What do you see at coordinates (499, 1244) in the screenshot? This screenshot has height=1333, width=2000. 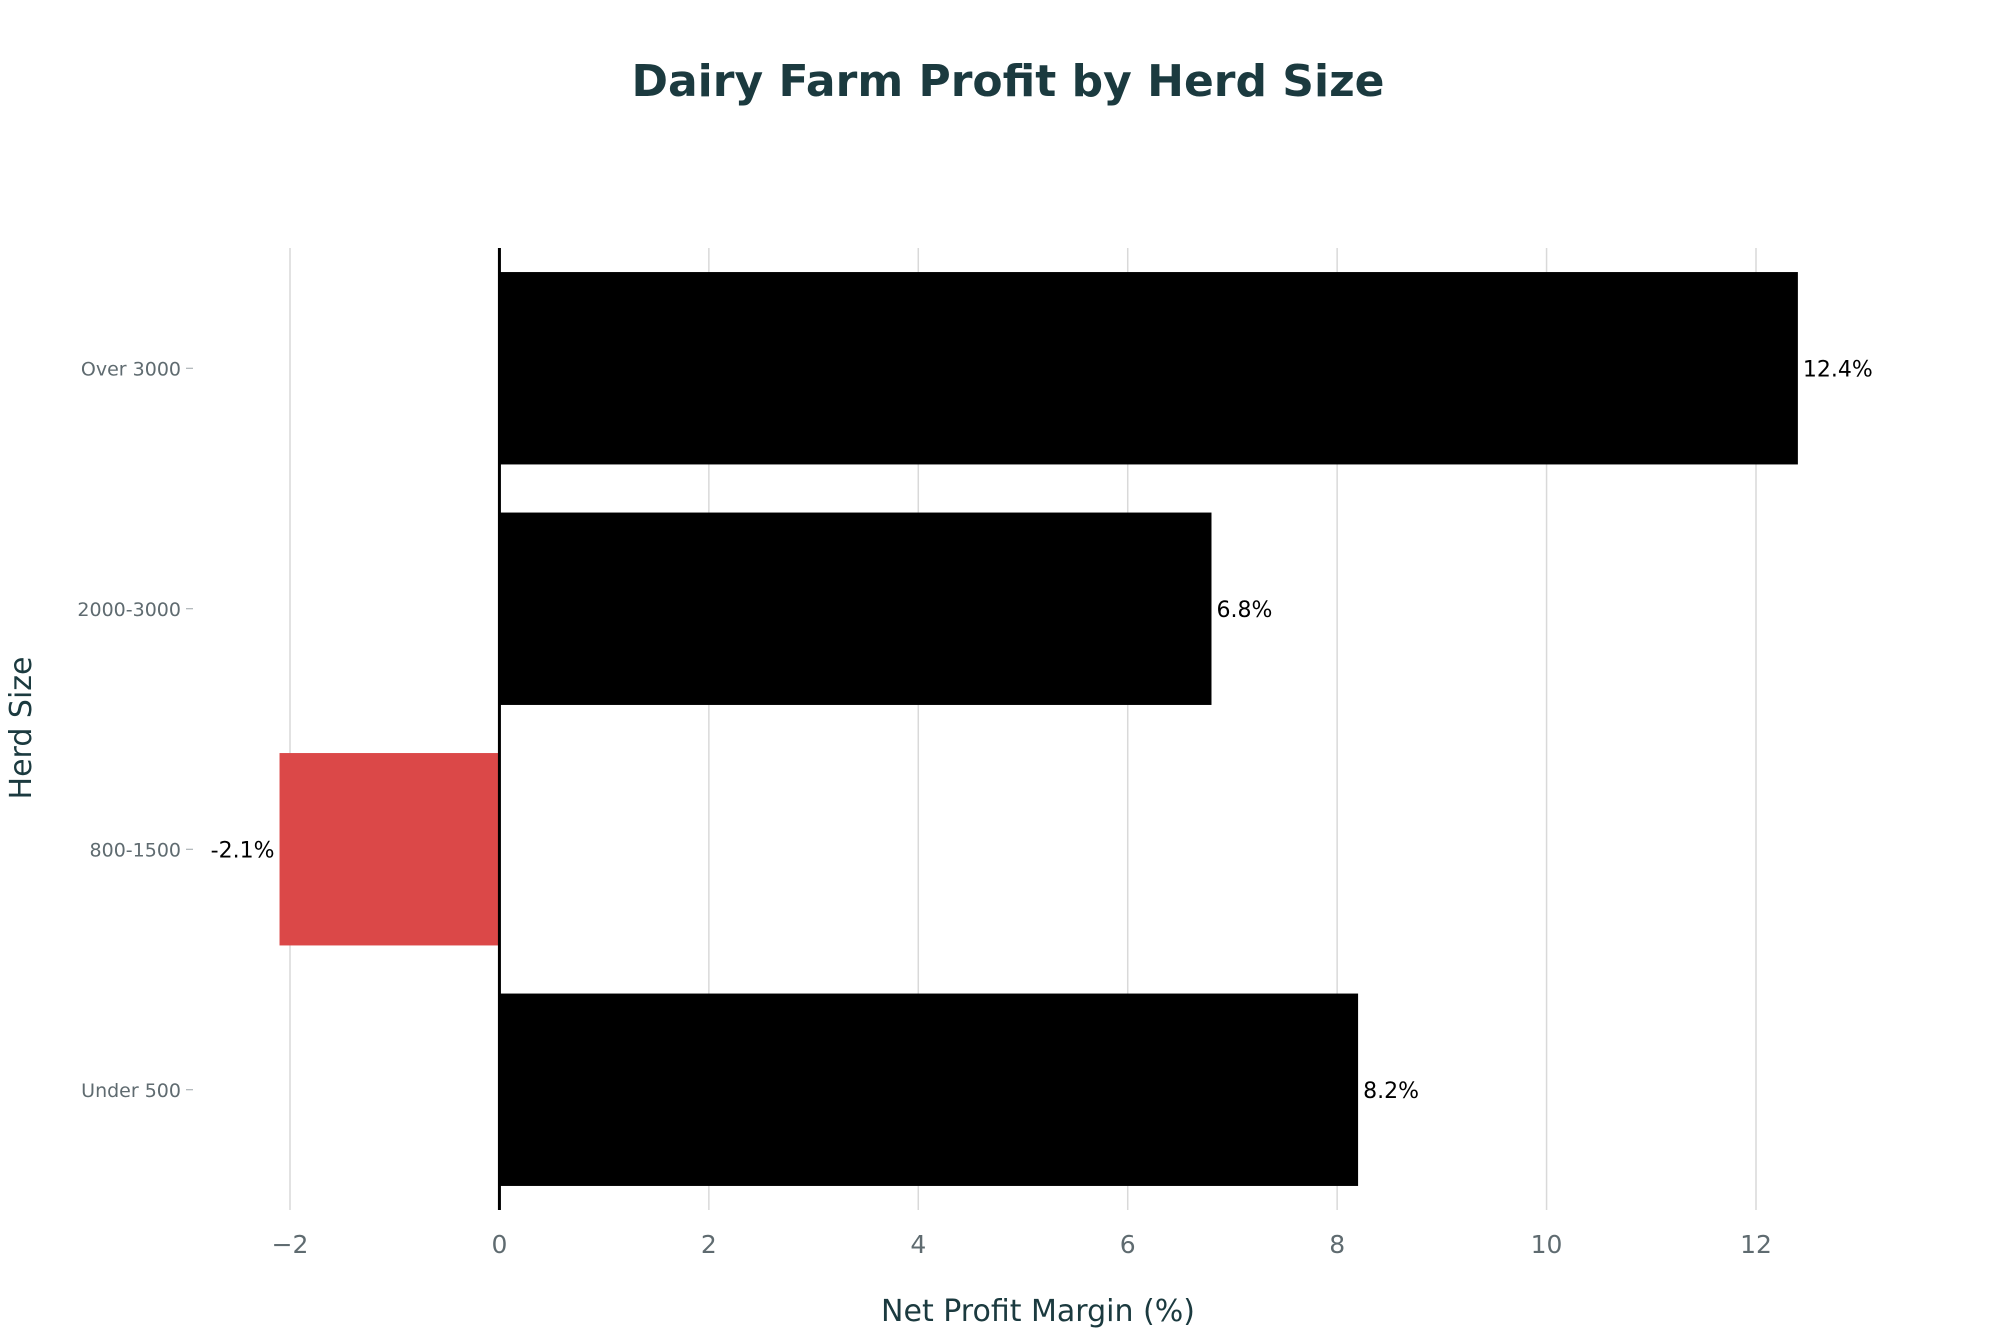 I see `x-tick-label: 0` at bounding box center [499, 1244].